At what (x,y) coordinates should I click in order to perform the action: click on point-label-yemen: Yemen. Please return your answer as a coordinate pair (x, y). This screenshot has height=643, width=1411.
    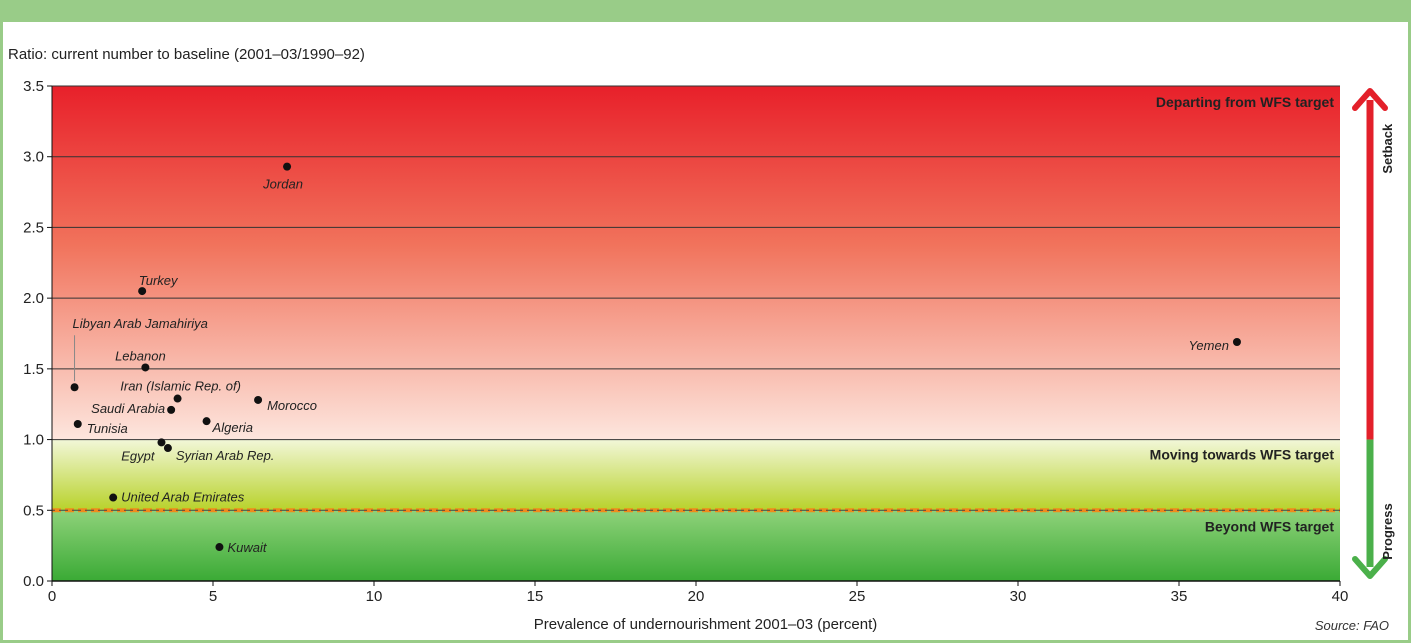
    Looking at the image, I should click on (1208, 345).